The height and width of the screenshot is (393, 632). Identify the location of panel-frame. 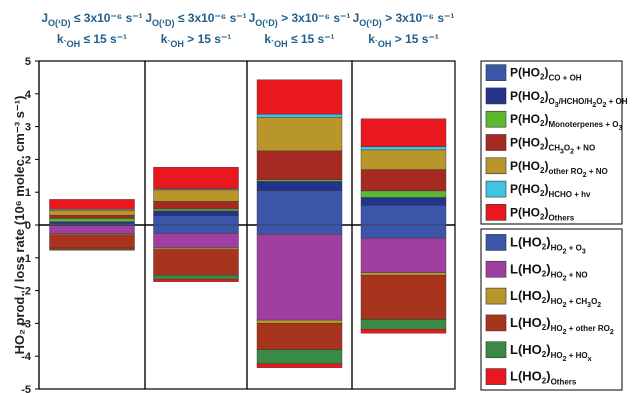
(403, 225).